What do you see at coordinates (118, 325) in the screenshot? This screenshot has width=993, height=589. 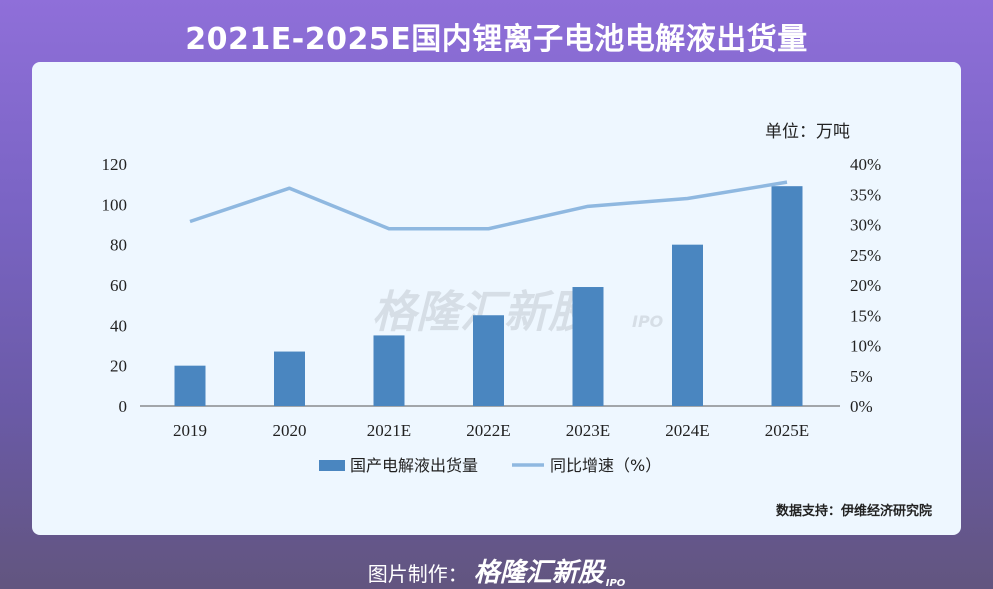 I see `left-tick-label: 40` at bounding box center [118, 325].